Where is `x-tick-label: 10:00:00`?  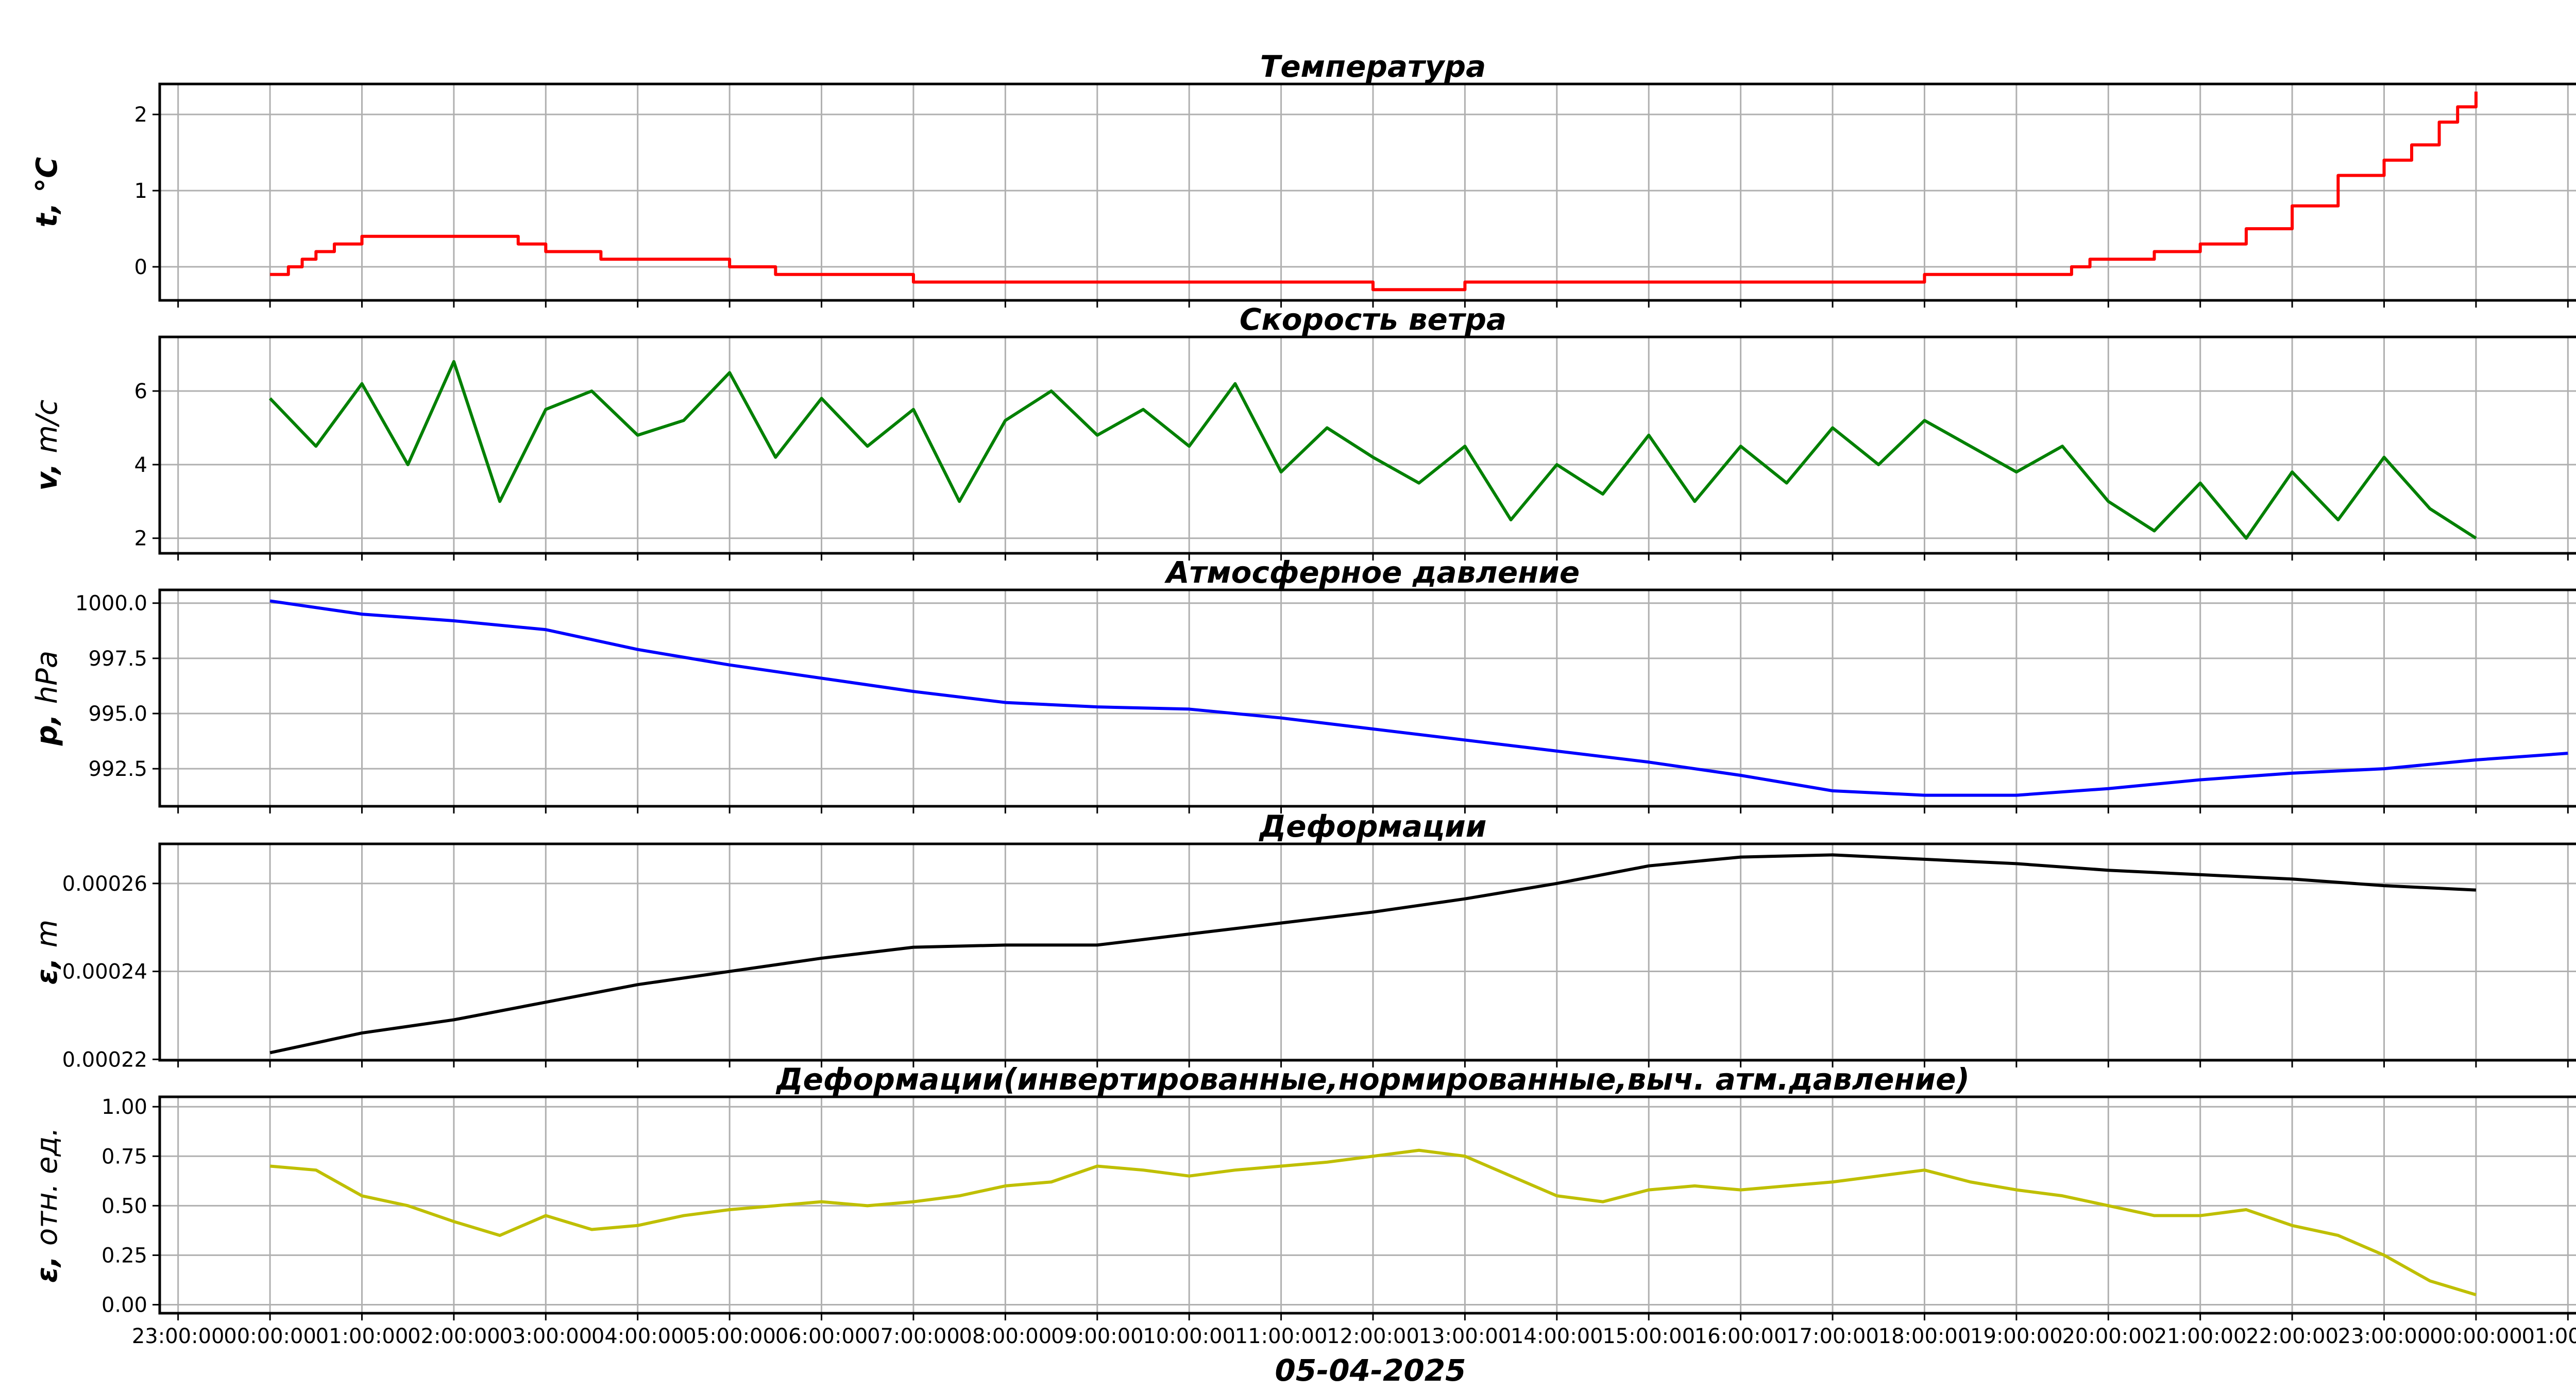
x-tick-label: 10:00:00 is located at coordinates (1189, 1336).